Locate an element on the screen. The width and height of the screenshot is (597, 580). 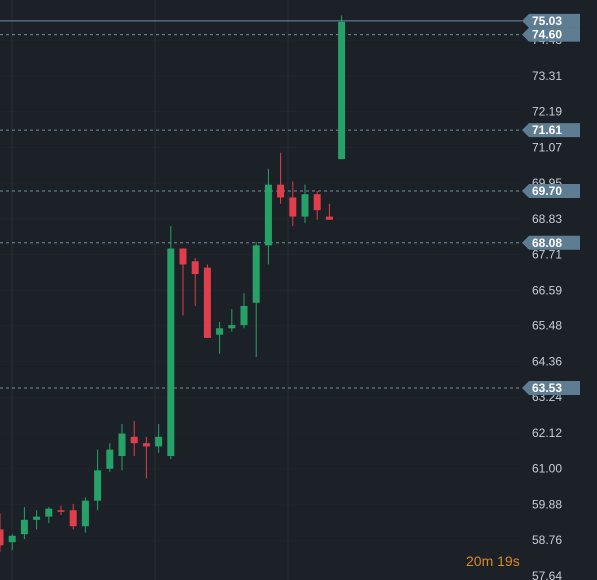
y-tick-label: 72.19 is located at coordinates (547, 112).